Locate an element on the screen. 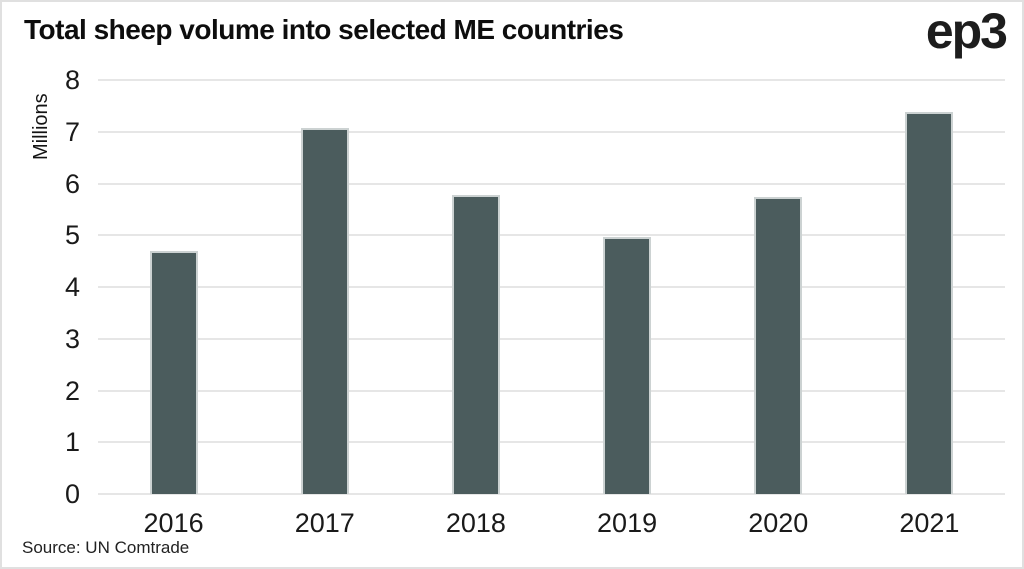 Image resolution: width=1024 pixels, height=569 pixels. y-tick-label-6: 6 is located at coordinates (72, 183).